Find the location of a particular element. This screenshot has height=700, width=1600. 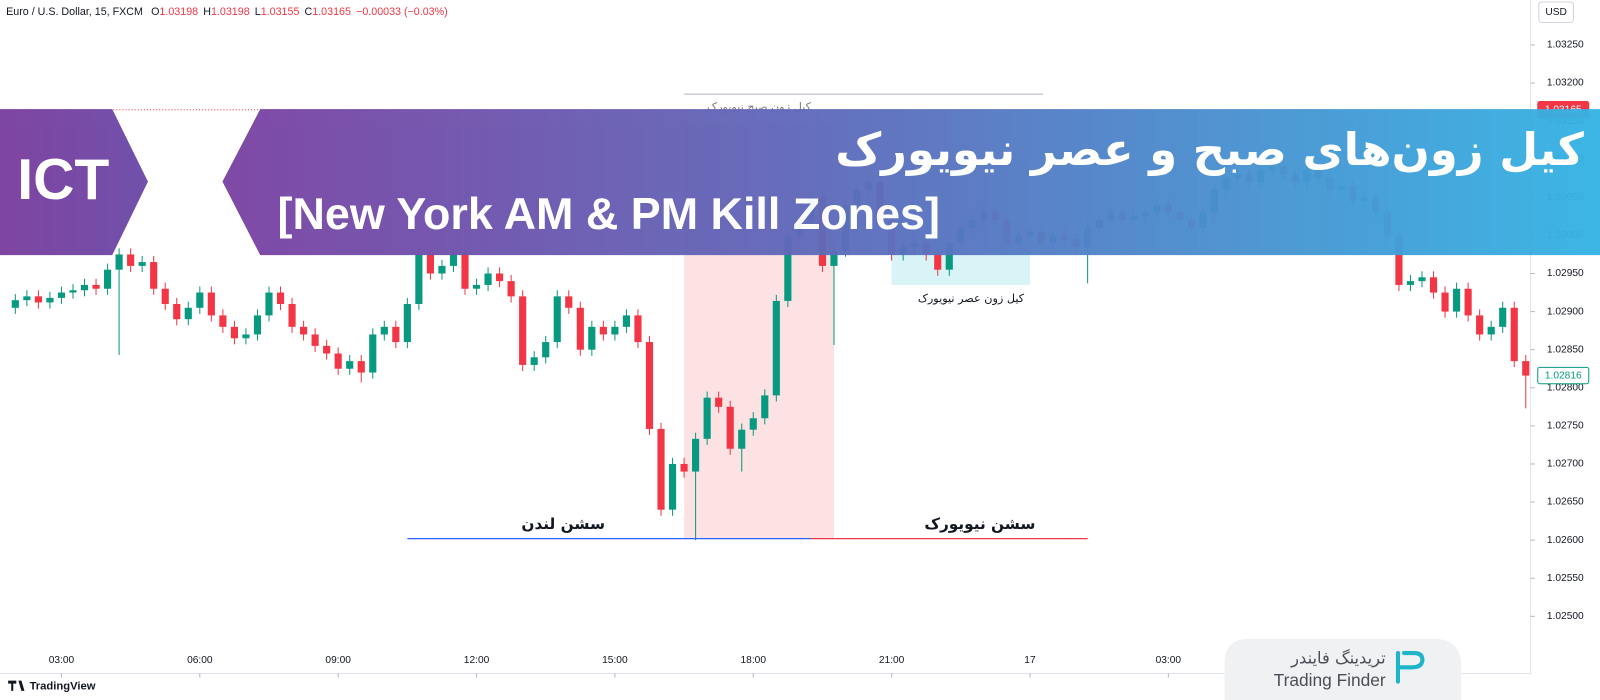

y-tick-label: 1.02500 is located at coordinates (1565, 616).